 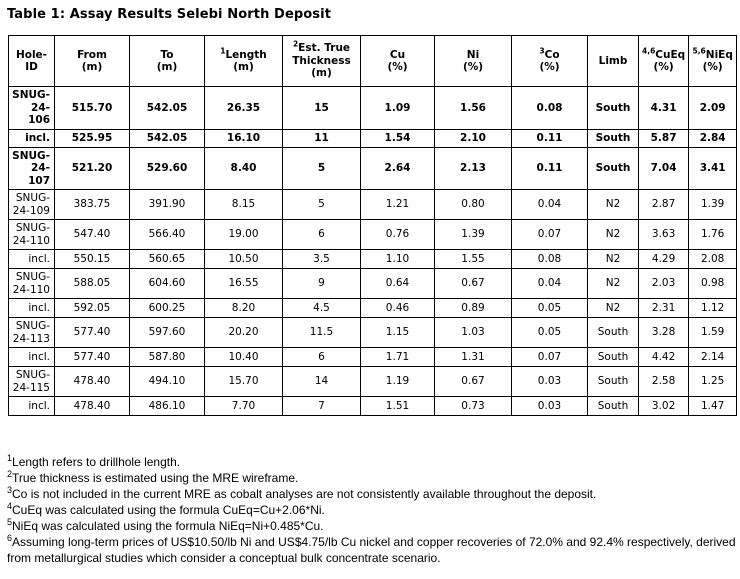 I want to click on cell-cueq: 3.63, so click(x=663, y=234).